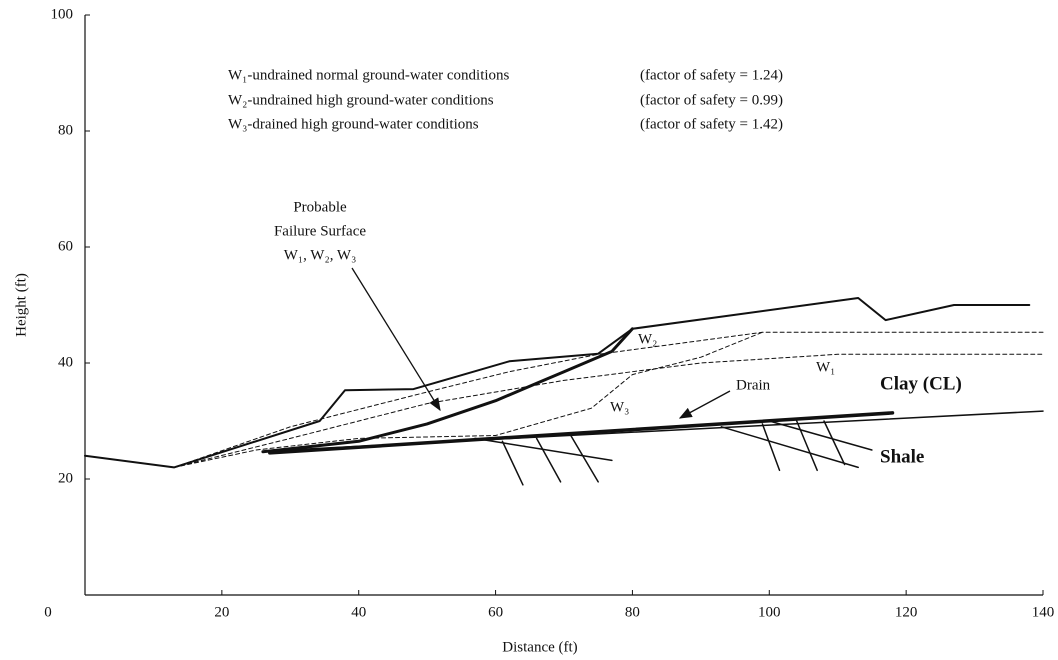 Image resolution: width=1058 pixels, height=660 pixels. I want to click on legend-text: (factor of safety = 0.99), so click(711, 100).